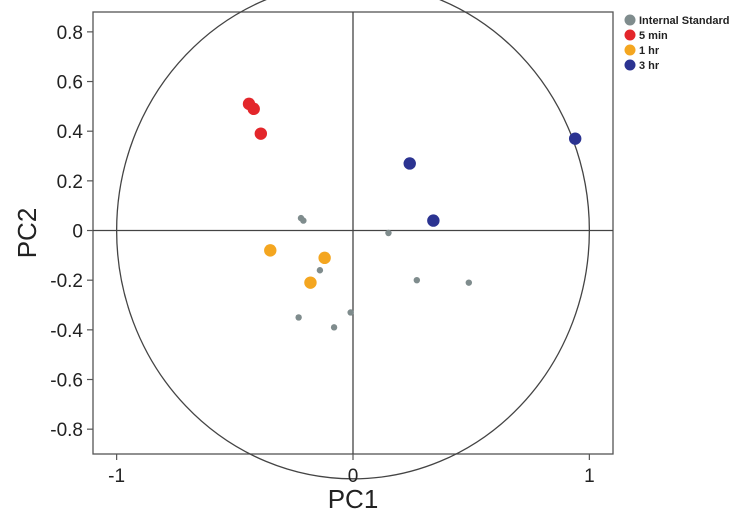 This screenshot has width=750, height=522. Describe the element at coordinates (116, 476) in the screenshot. I see `x-tick-label: -1` at that location.